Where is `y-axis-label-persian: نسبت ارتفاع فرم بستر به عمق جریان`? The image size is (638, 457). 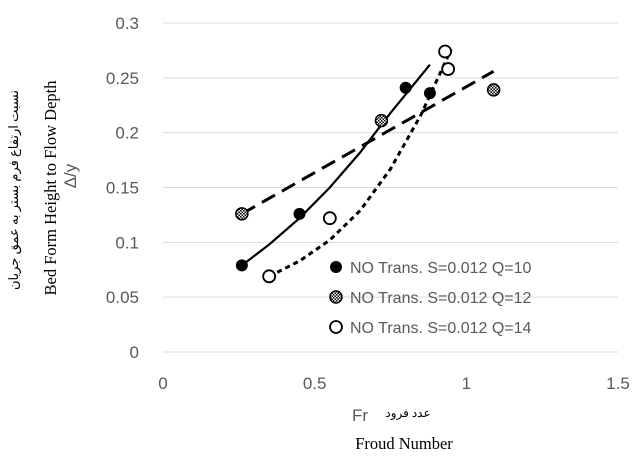
y-axis-label-persian: نسبت ارتفاع فرم بستر به عمق جریان is located at coordinates (14, 190).